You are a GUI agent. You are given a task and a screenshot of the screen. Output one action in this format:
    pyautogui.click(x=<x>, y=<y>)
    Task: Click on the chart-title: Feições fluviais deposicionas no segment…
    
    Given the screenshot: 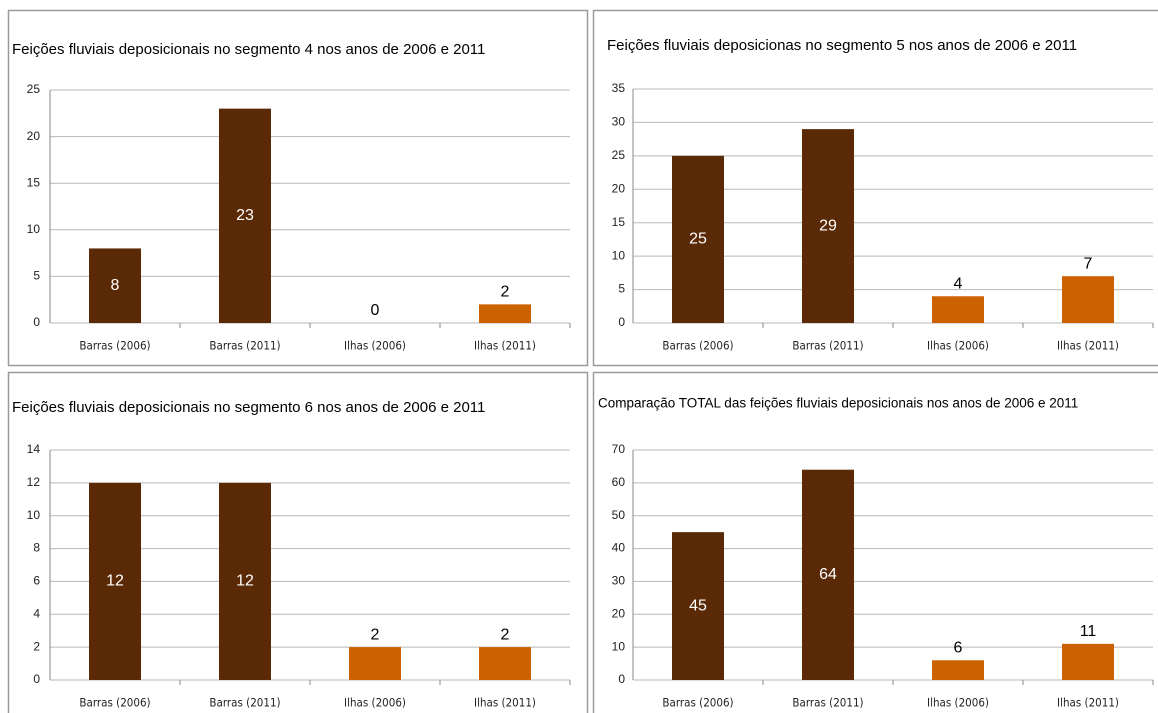 What is the action you would take?
    pyautogui.click(x=842, y=45)
    